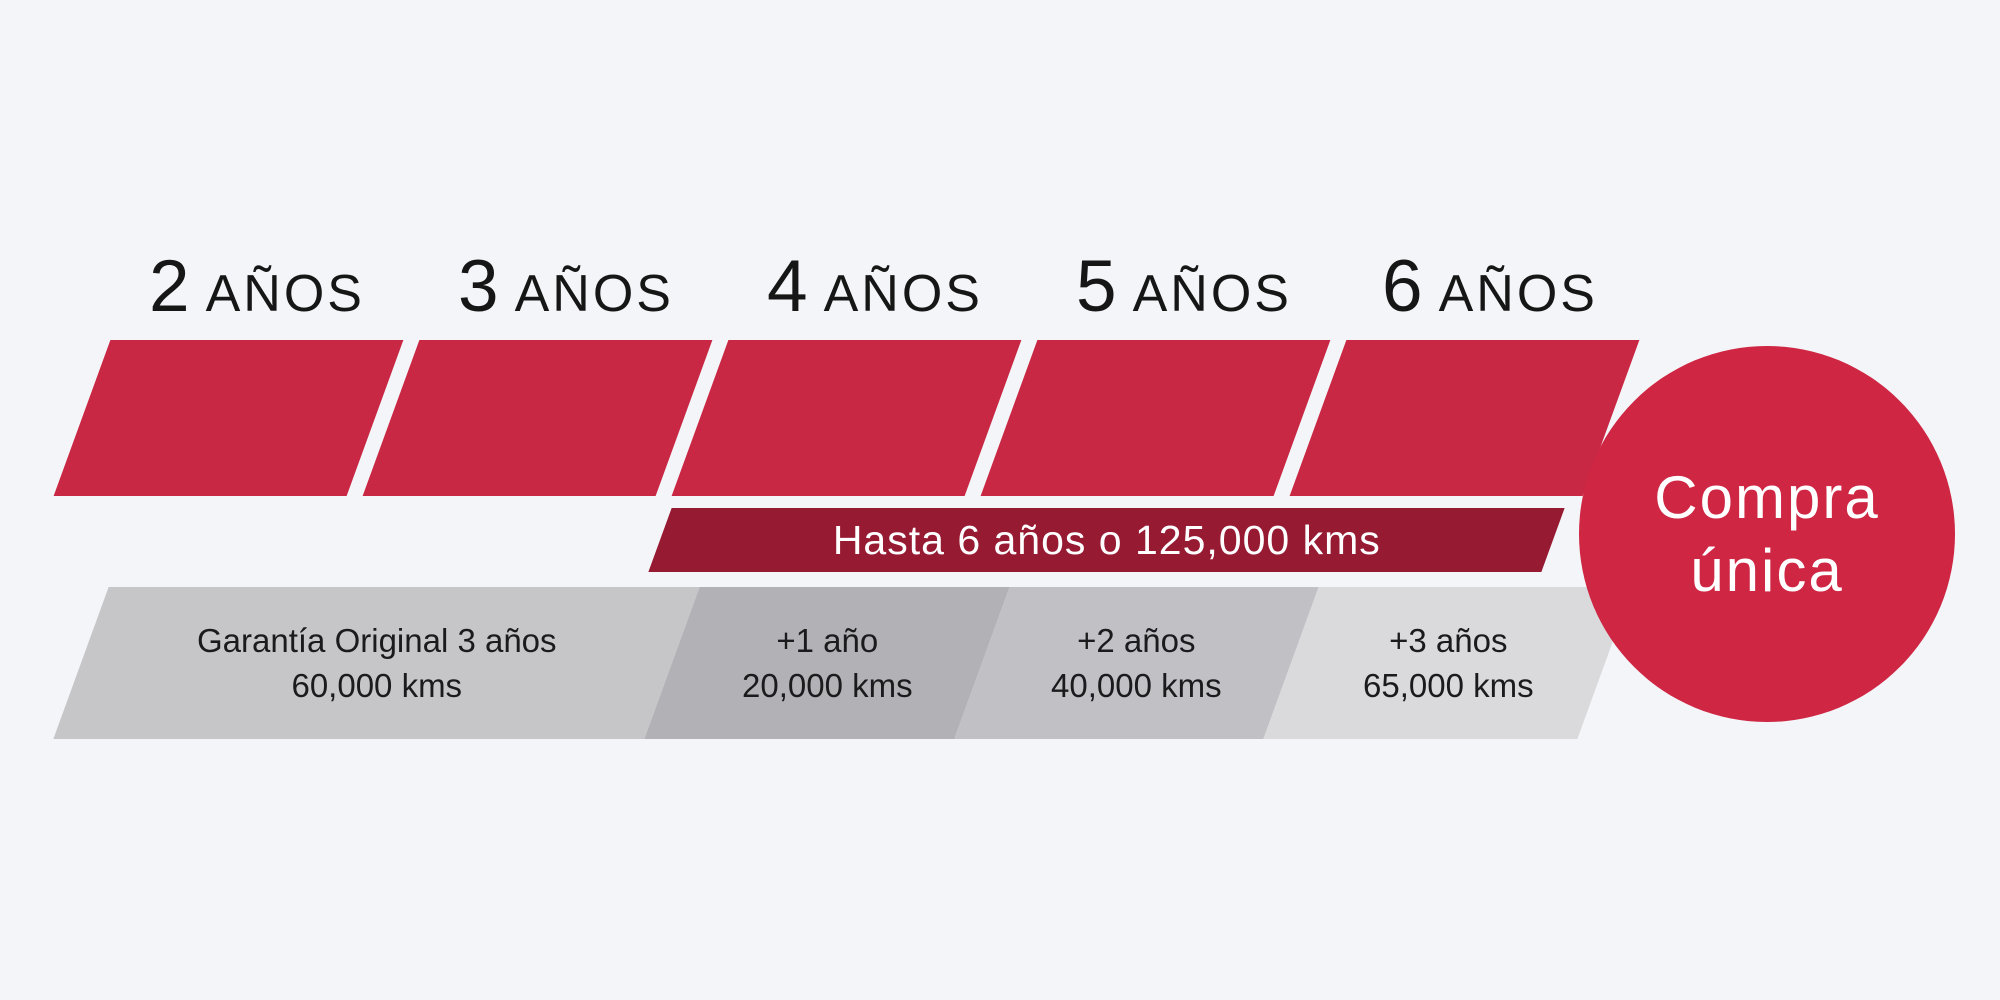  Describe the element at coordinates (376, 685) in the screenshot. I see `warranty-section-line2: 60,000 kms` at that location.